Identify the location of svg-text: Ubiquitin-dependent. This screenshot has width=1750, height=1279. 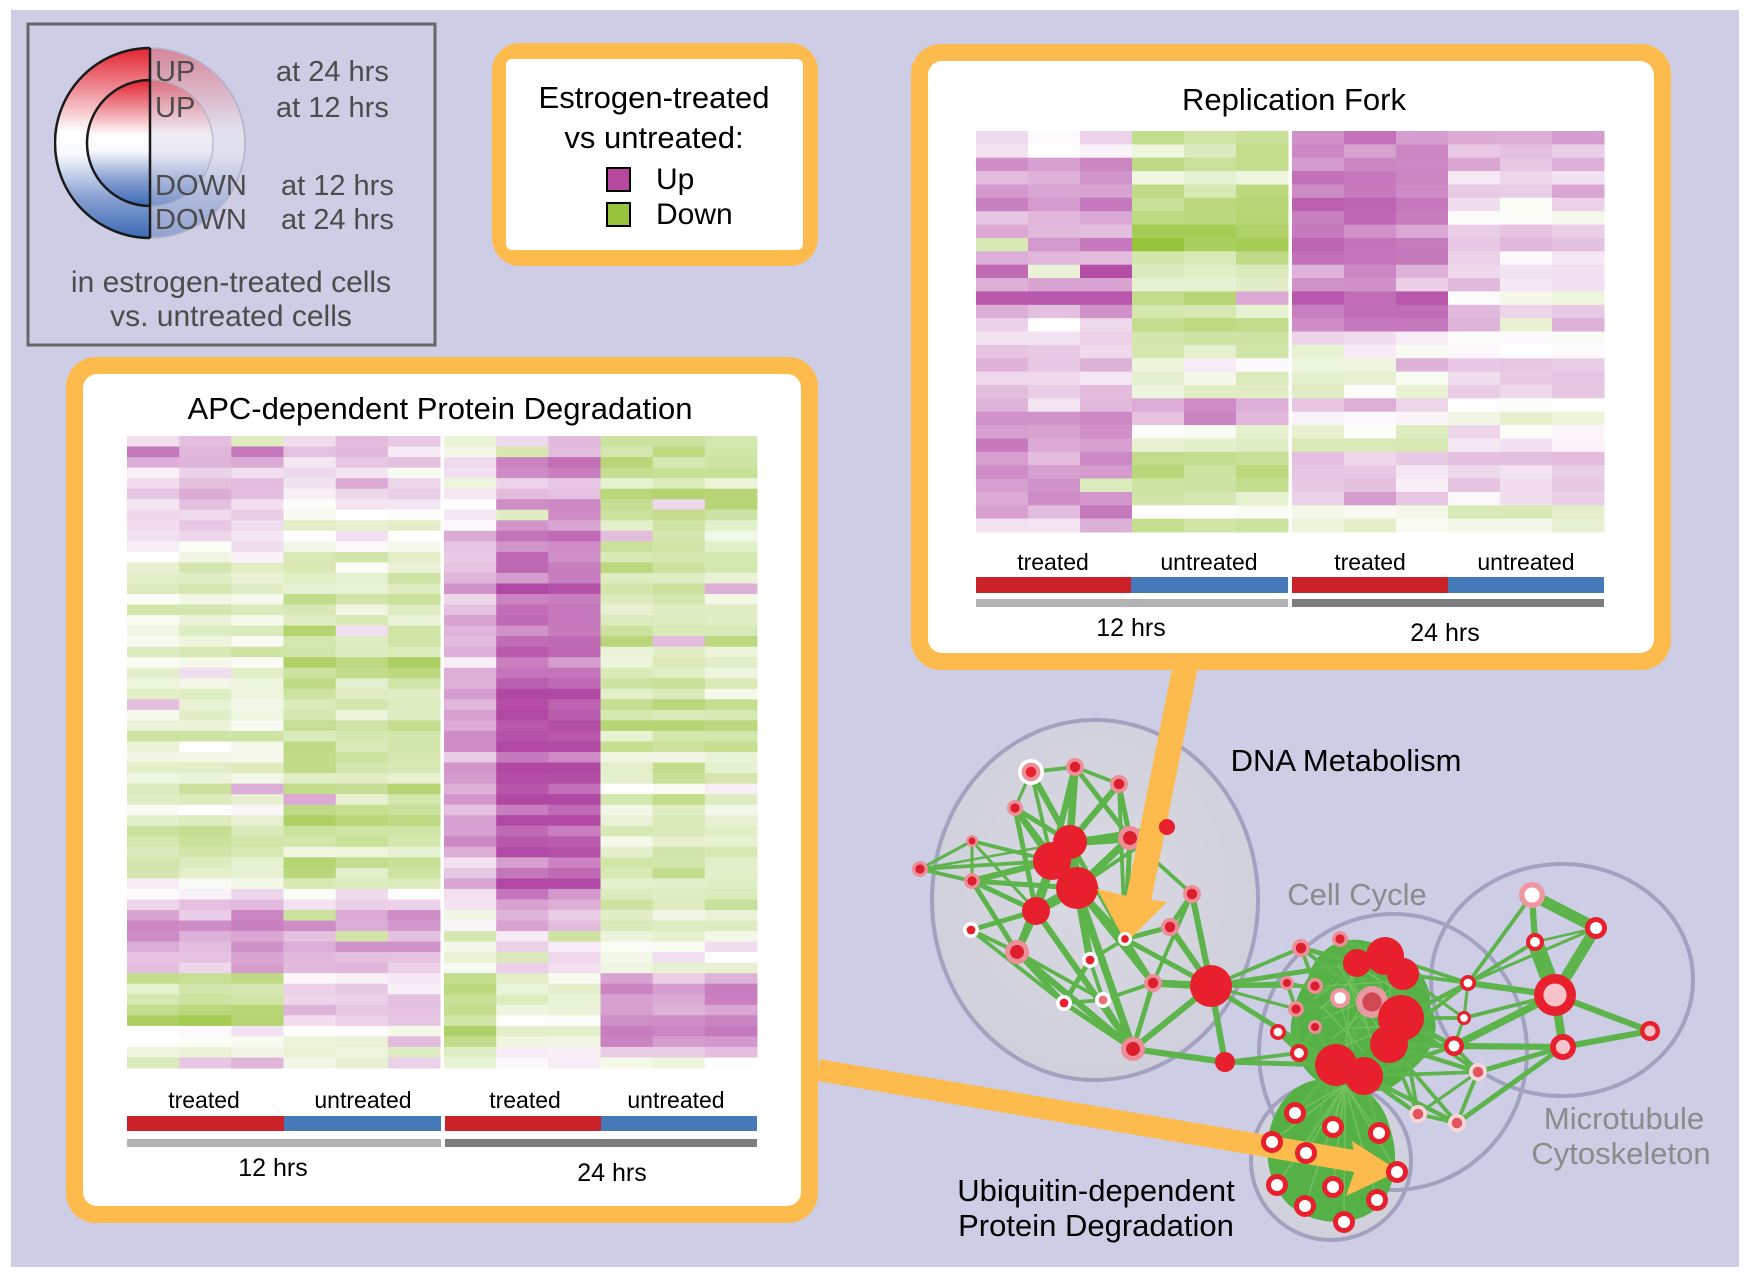
(1096, 1190).